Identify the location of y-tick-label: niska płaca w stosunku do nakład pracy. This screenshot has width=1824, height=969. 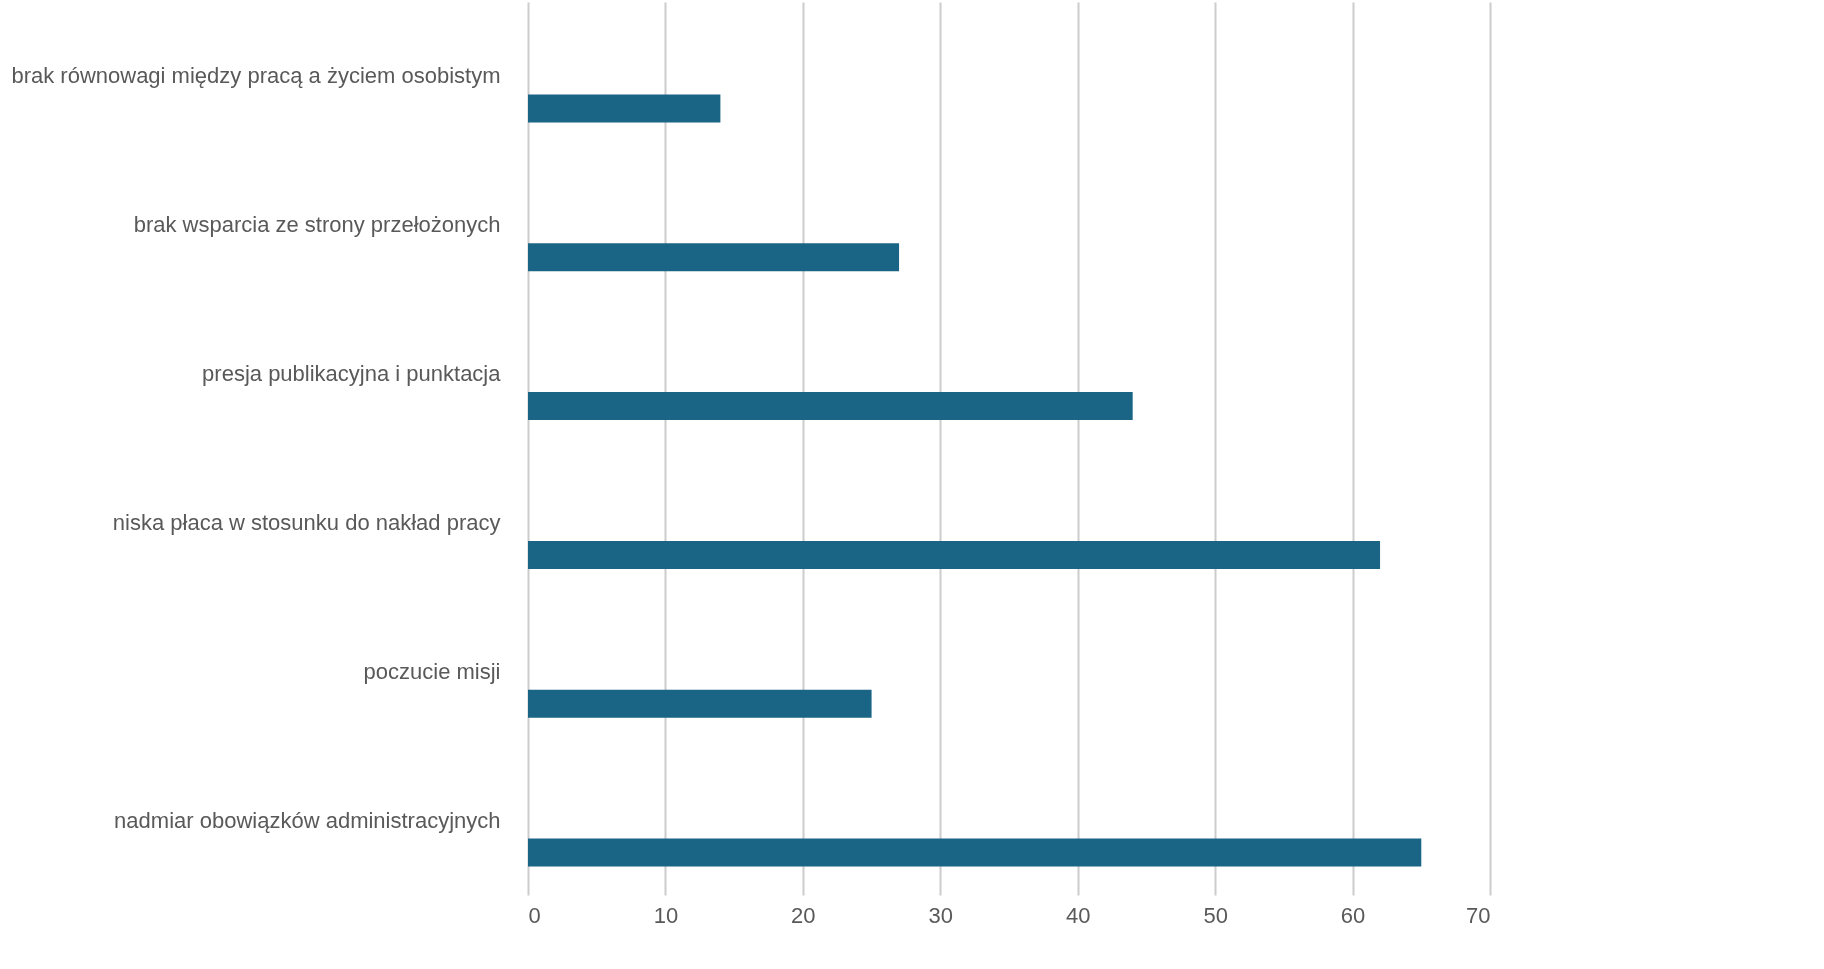
(306, 522).